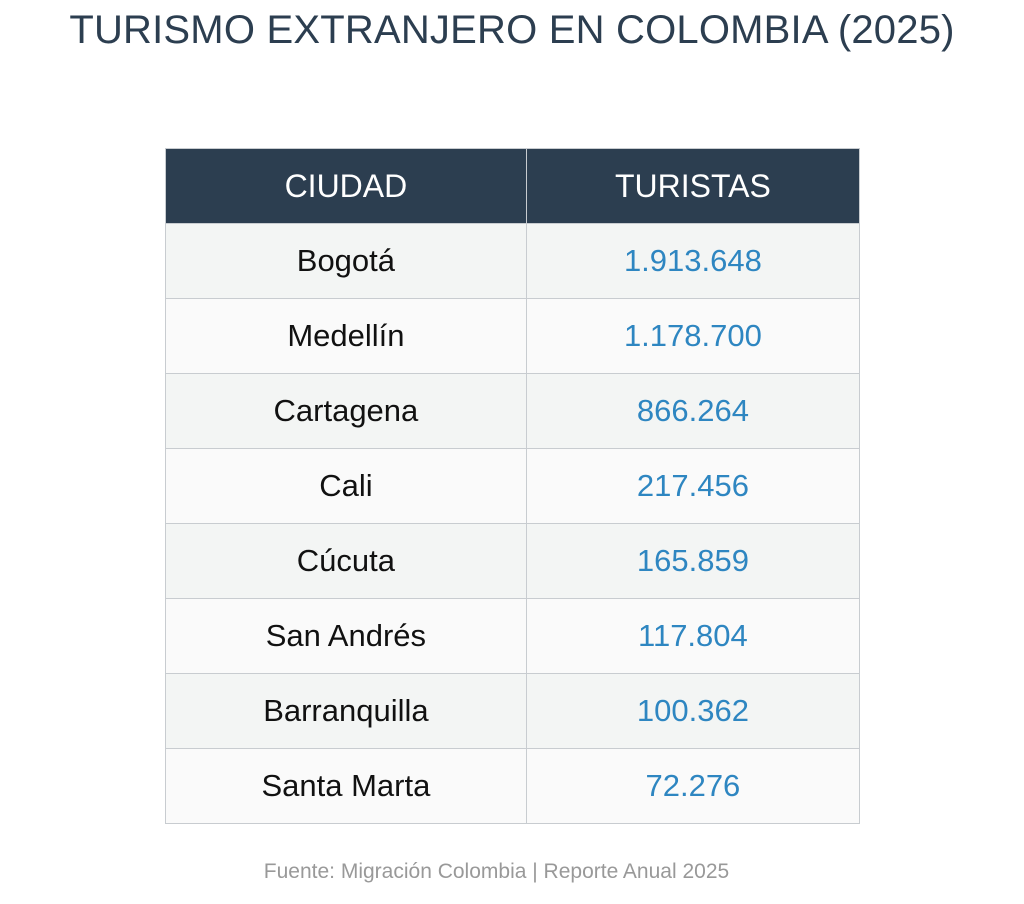 This screenshot has width=1024, height=904. I want to click on table-row: Medellín 1.178.700, so click(513, 336).